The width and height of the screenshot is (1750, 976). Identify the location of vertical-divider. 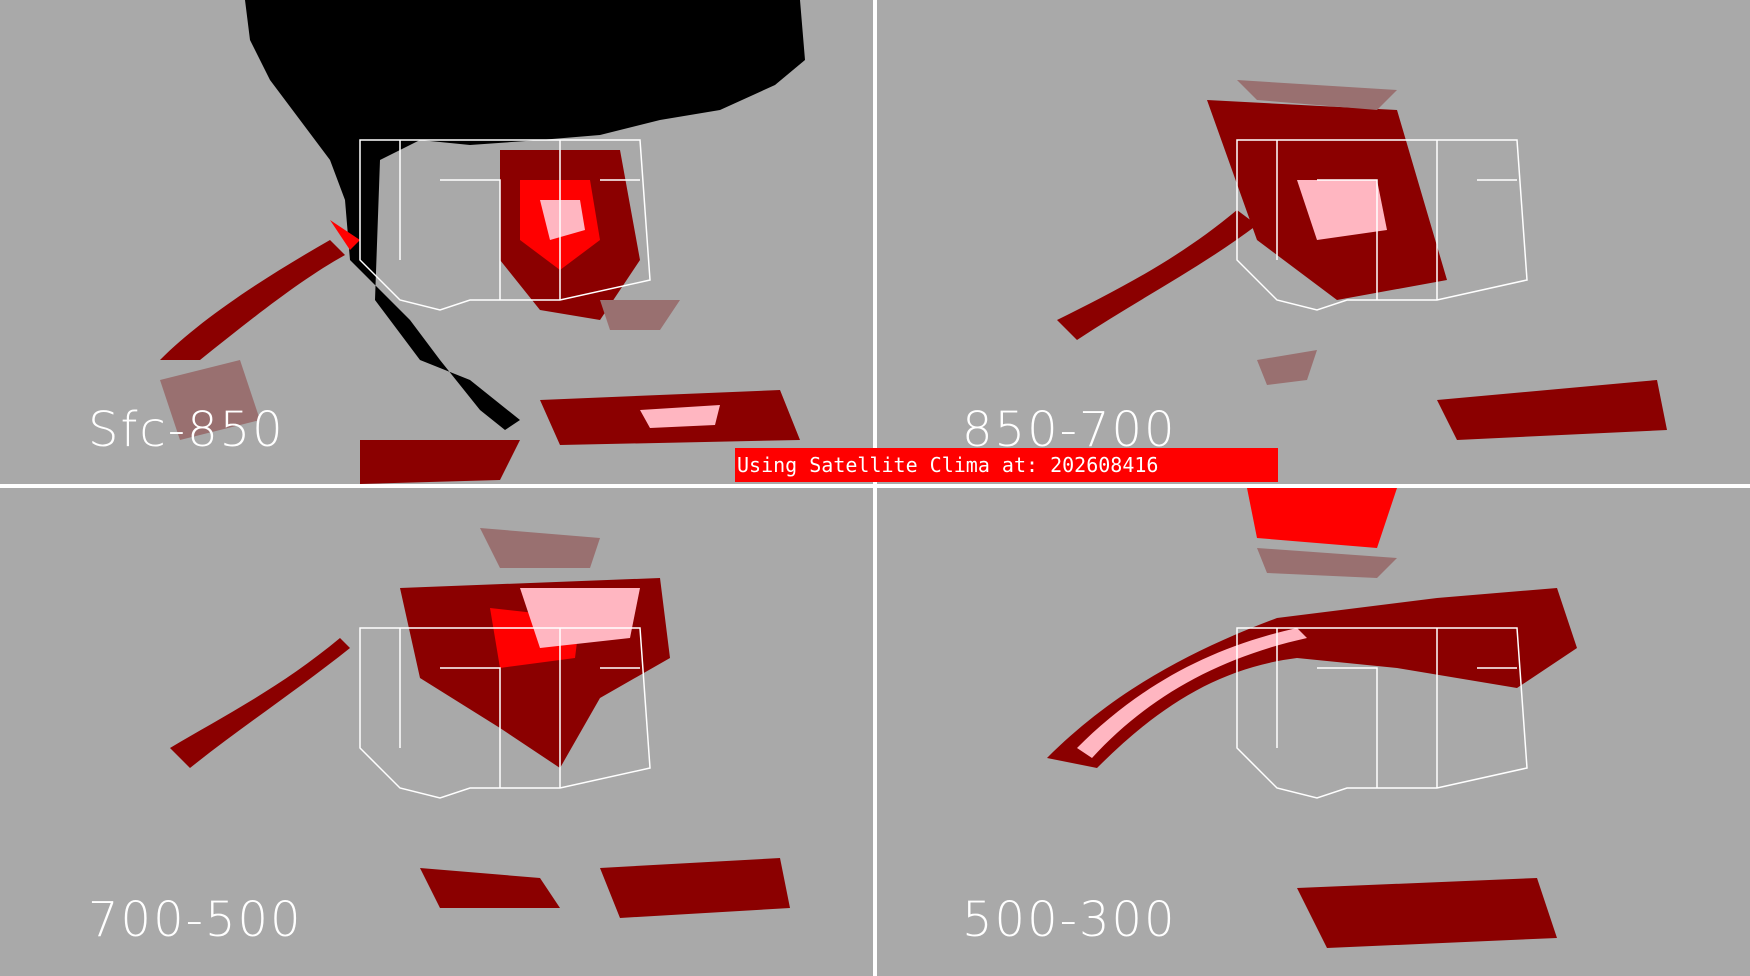
(875, 488).